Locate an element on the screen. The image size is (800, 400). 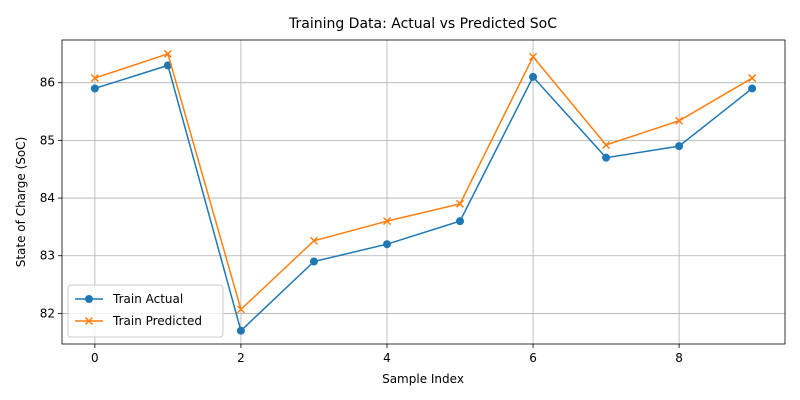
legend-box is located at coordinates (145, 311).